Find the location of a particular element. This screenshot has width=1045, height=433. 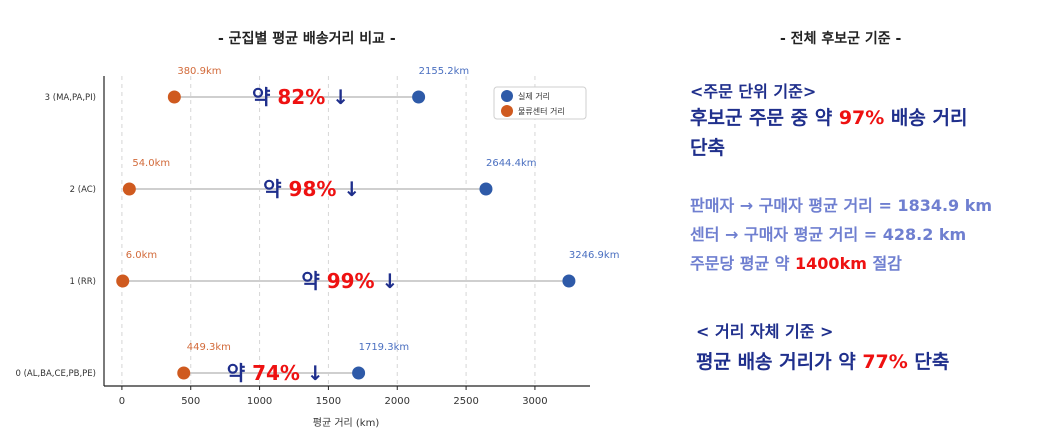

reduction-value-1: 99% is located at coordinates (351, 281).